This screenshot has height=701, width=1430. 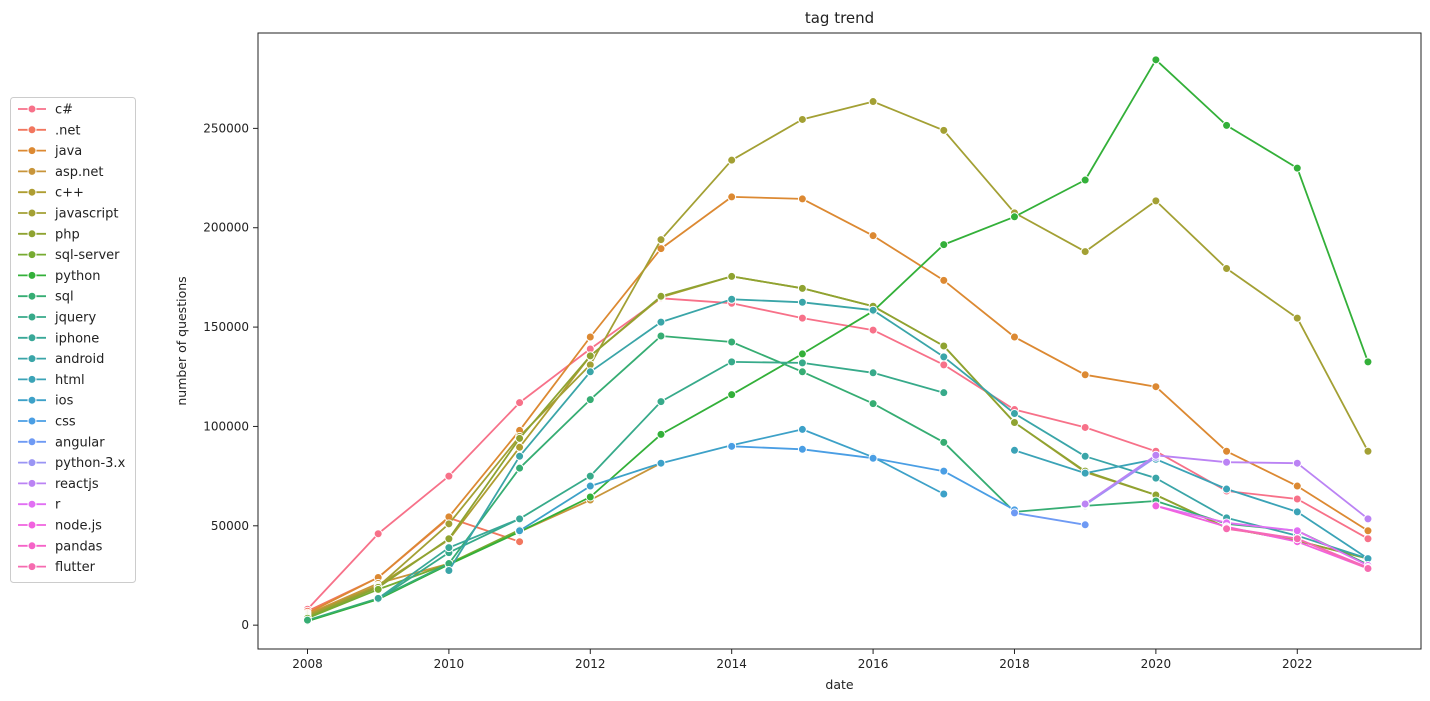 I want to click on x-tick-label: 2020, so click(x=1156, y=664).